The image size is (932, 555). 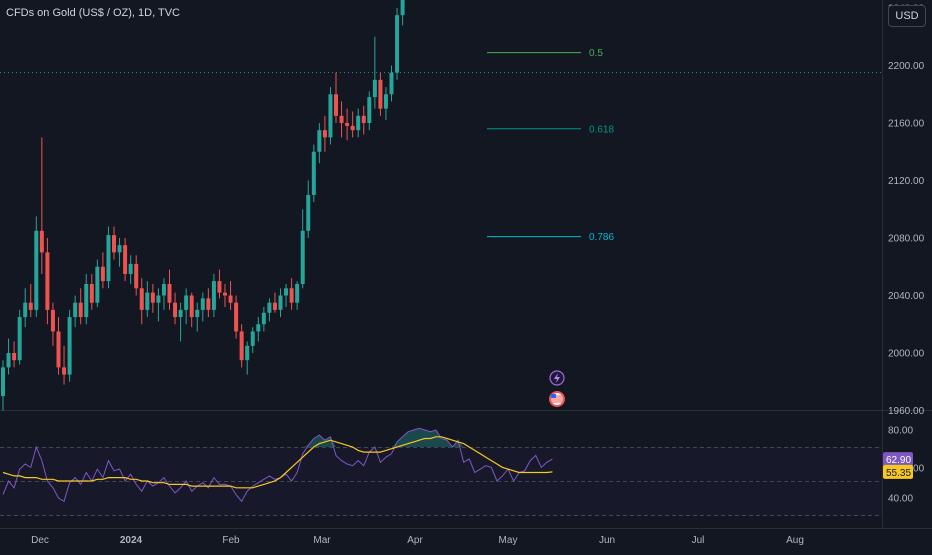 I want to click on time-axis-label: Apr, so click(x=415, y=540).